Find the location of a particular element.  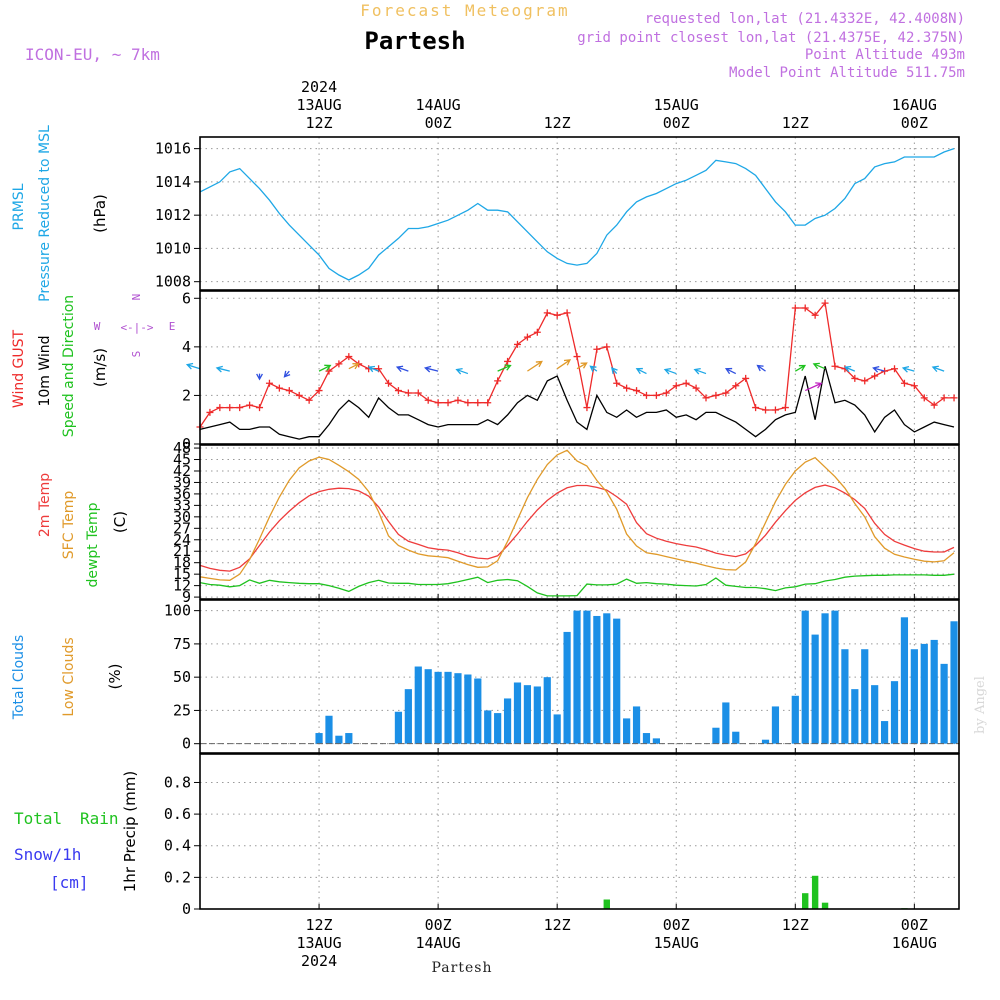

y-tick-label: 2 is located at coordinates (186, 395).